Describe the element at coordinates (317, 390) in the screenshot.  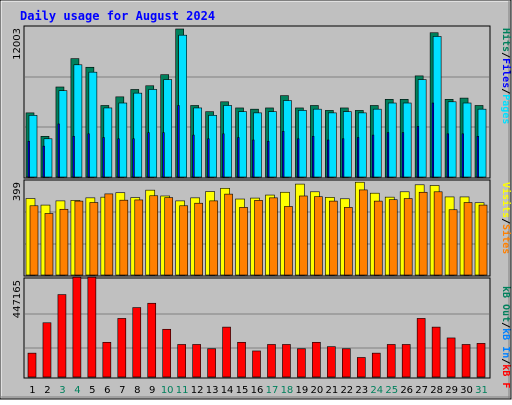
I see `day-label-20: 20` at that location.